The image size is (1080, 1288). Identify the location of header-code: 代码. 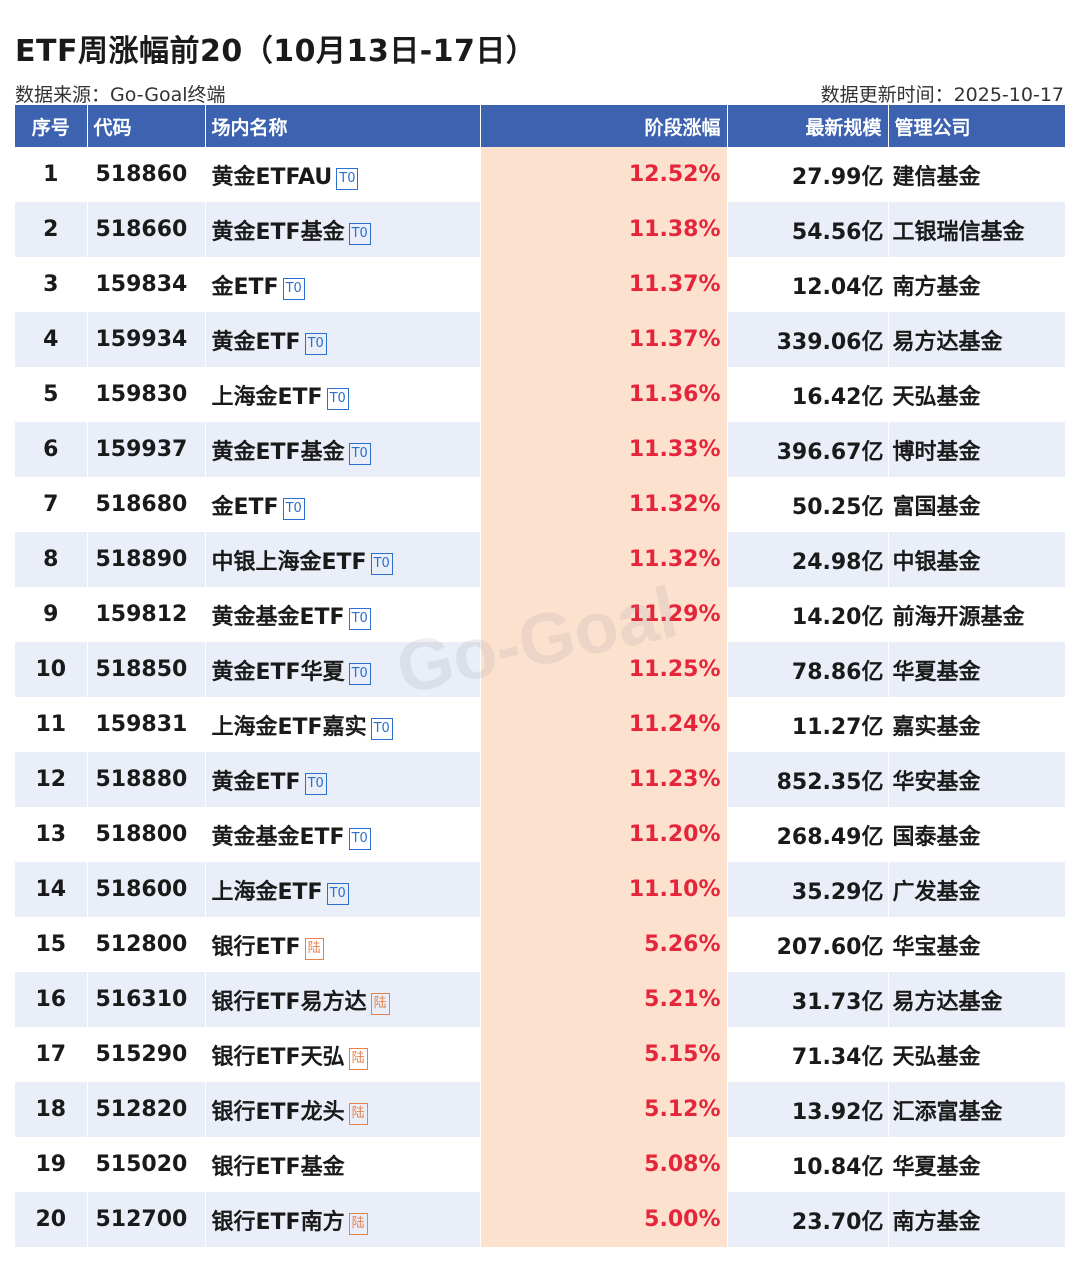
(146, 126).